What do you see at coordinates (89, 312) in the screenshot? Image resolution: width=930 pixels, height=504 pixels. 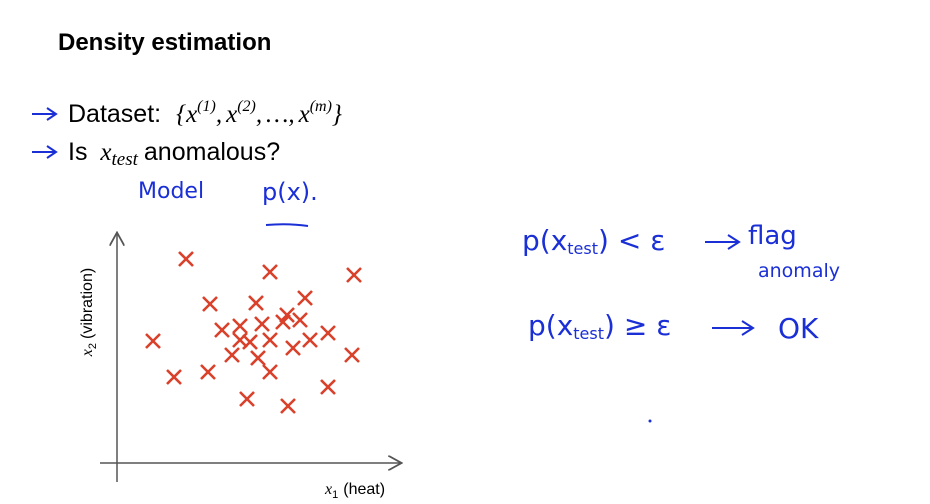 I see `y-axis-label: x2(vibration)` at bounding box center [89, 312].